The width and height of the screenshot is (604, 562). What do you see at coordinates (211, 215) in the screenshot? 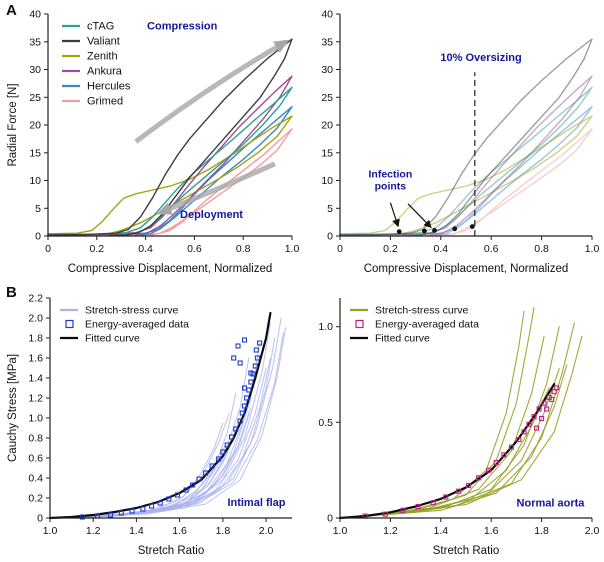
I see `svg-text: Deployment` at bounding box center [211, 215].